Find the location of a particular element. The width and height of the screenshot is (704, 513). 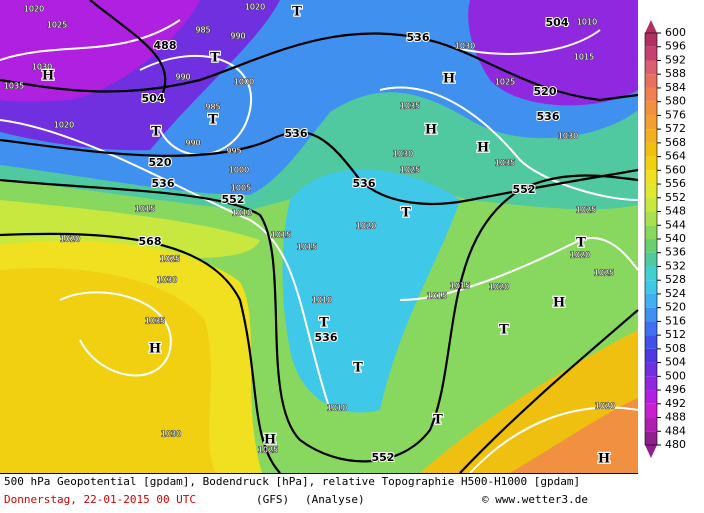

footer-background is located at coordinates (352, 493).